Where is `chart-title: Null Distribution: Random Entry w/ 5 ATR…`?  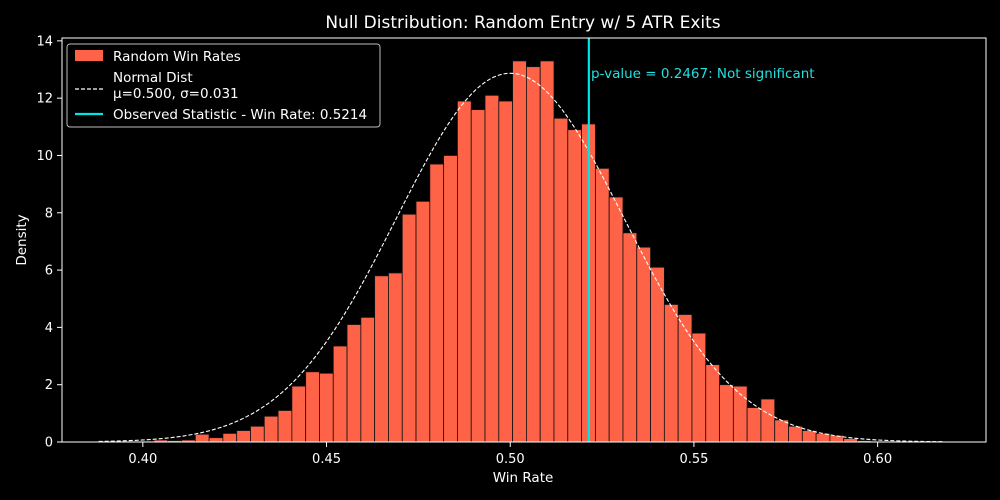
chart-title: Null Distribution: Random Entry w/ 5 ATR… is located at coordinates (522, 23).